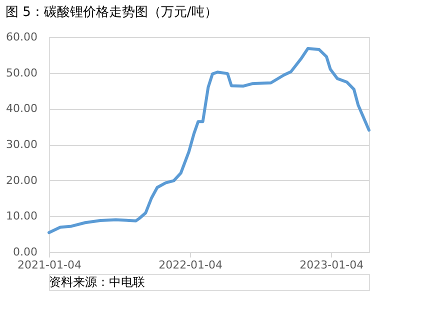  I want to click on y-tick-label: 10.00, so click(22, 216).